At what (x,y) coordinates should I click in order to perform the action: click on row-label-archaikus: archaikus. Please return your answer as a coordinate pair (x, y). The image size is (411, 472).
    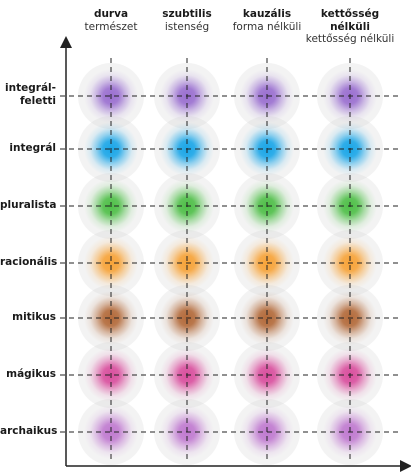
    Looking at the image, I should click on (29, 431).